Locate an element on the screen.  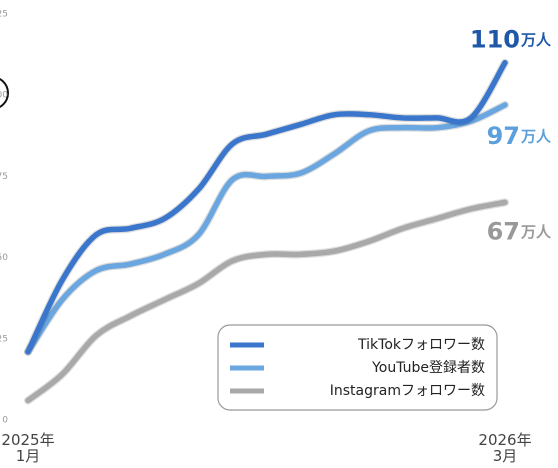
x-tick-label: 2025年 1月 is located at coordinates (28, 448).